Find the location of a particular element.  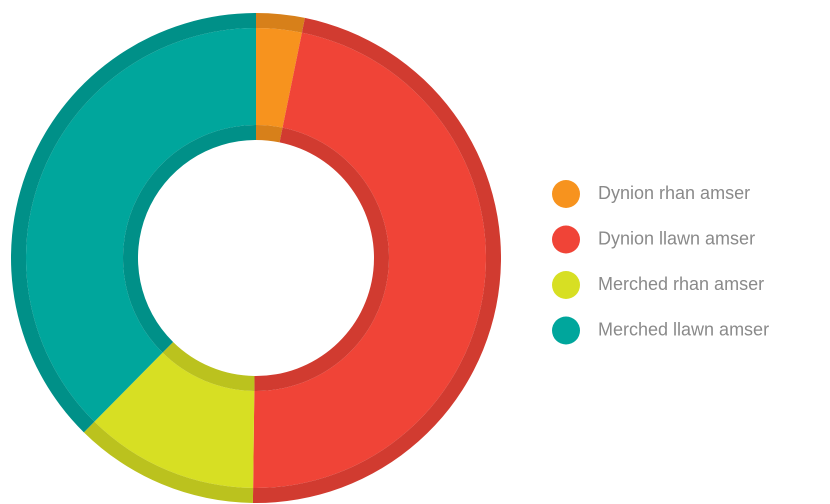

legend-label: Merched llawn amser is located at coordinates (683, 329).